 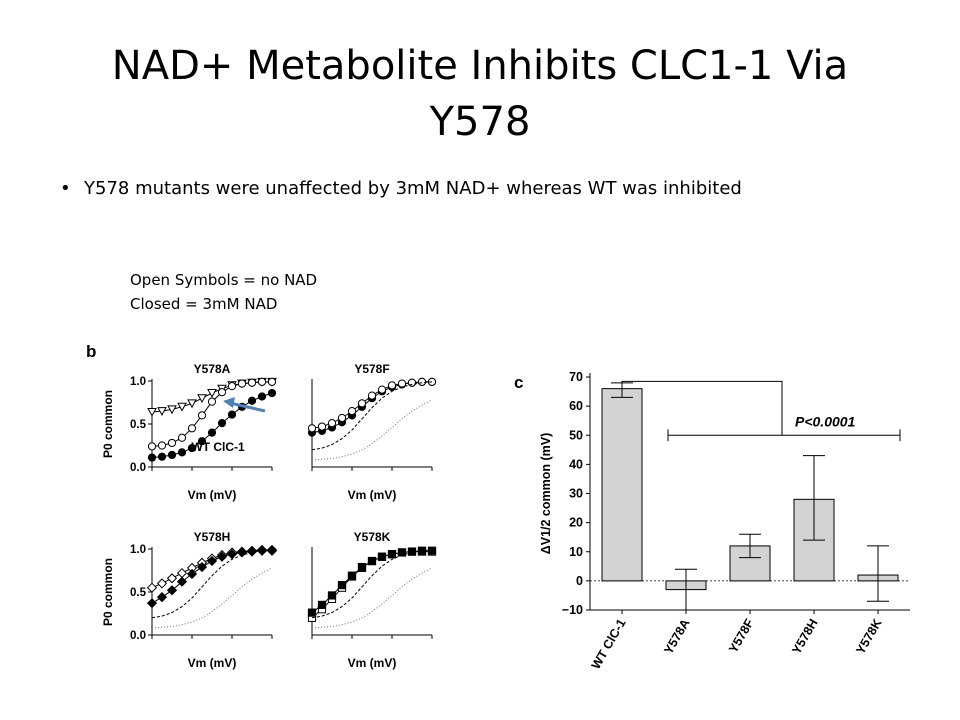 What do you see at coordinates (480, 122) in the screenshot?
I see `title-line-2: Y578` at bounding box center [480, 122].